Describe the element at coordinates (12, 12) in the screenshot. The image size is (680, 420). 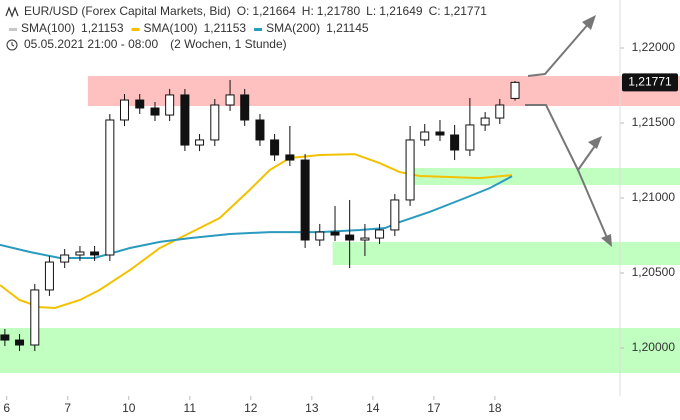
I see `chart-icon` at that location.